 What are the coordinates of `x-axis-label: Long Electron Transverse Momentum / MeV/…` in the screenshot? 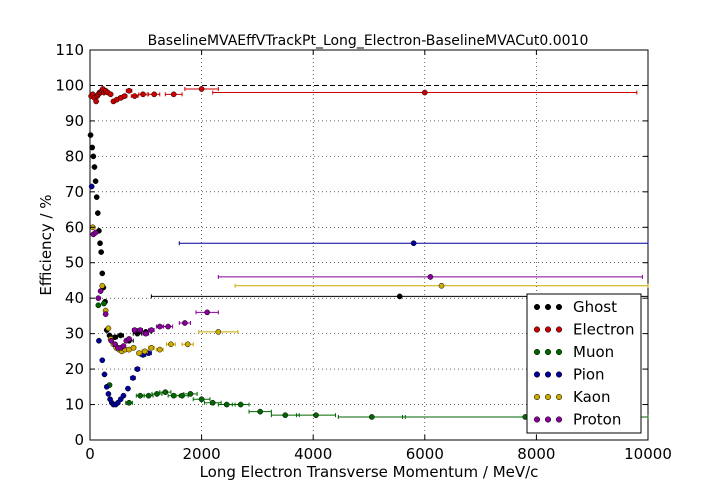 It's located at (369, 472).